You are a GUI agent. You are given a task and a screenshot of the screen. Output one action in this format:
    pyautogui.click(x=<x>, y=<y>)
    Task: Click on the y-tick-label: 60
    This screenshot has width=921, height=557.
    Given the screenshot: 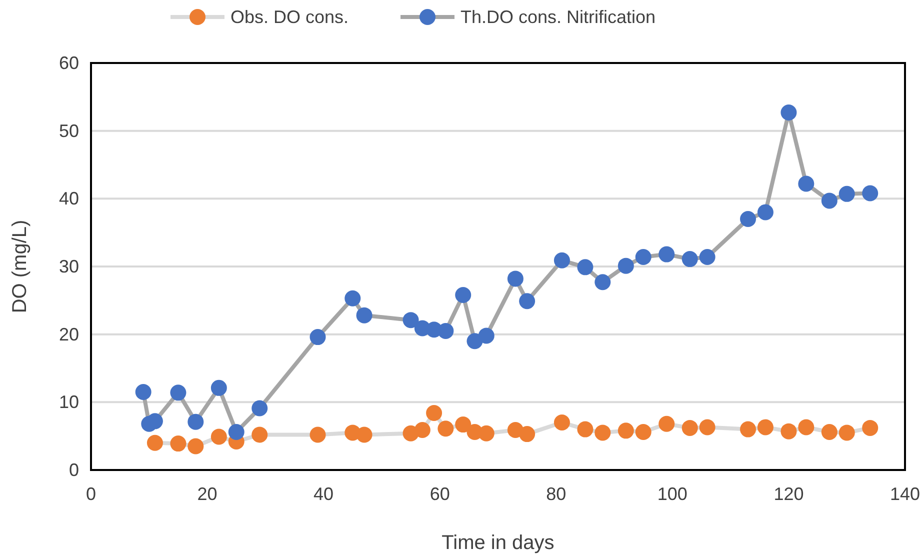 What is the action you would take?
    pyautogui.click(x=68, y=63)
    